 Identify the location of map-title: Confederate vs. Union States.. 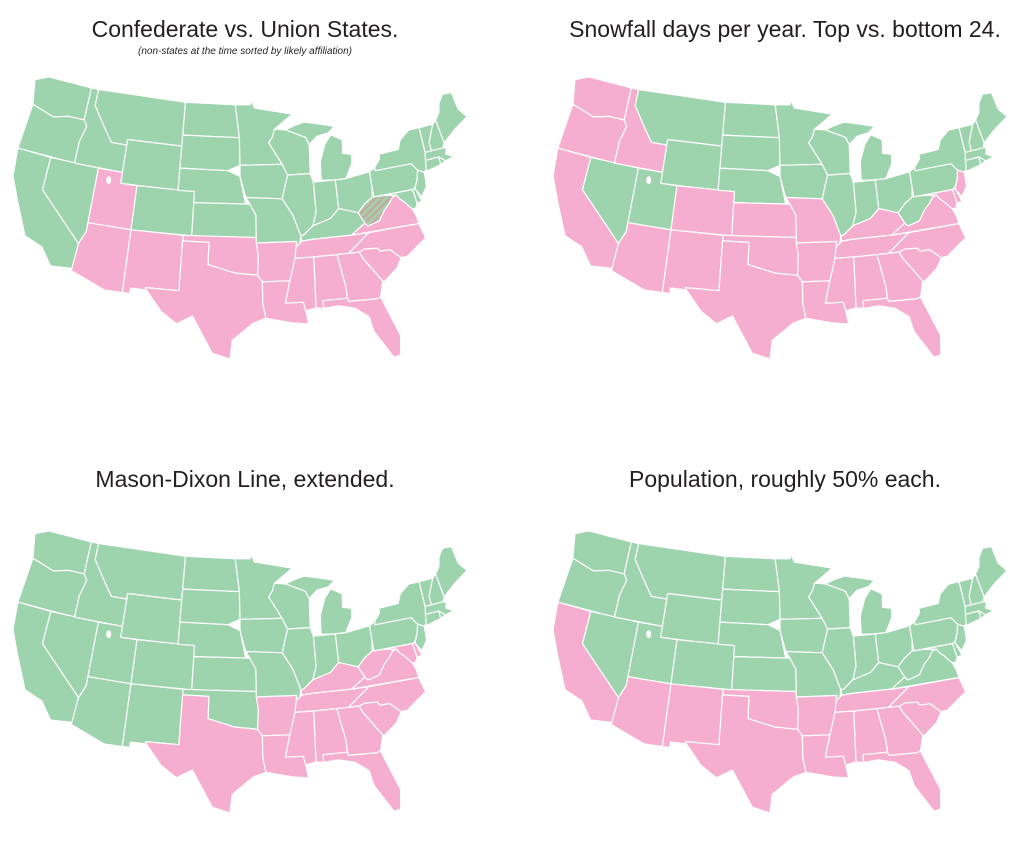
(245, 29).